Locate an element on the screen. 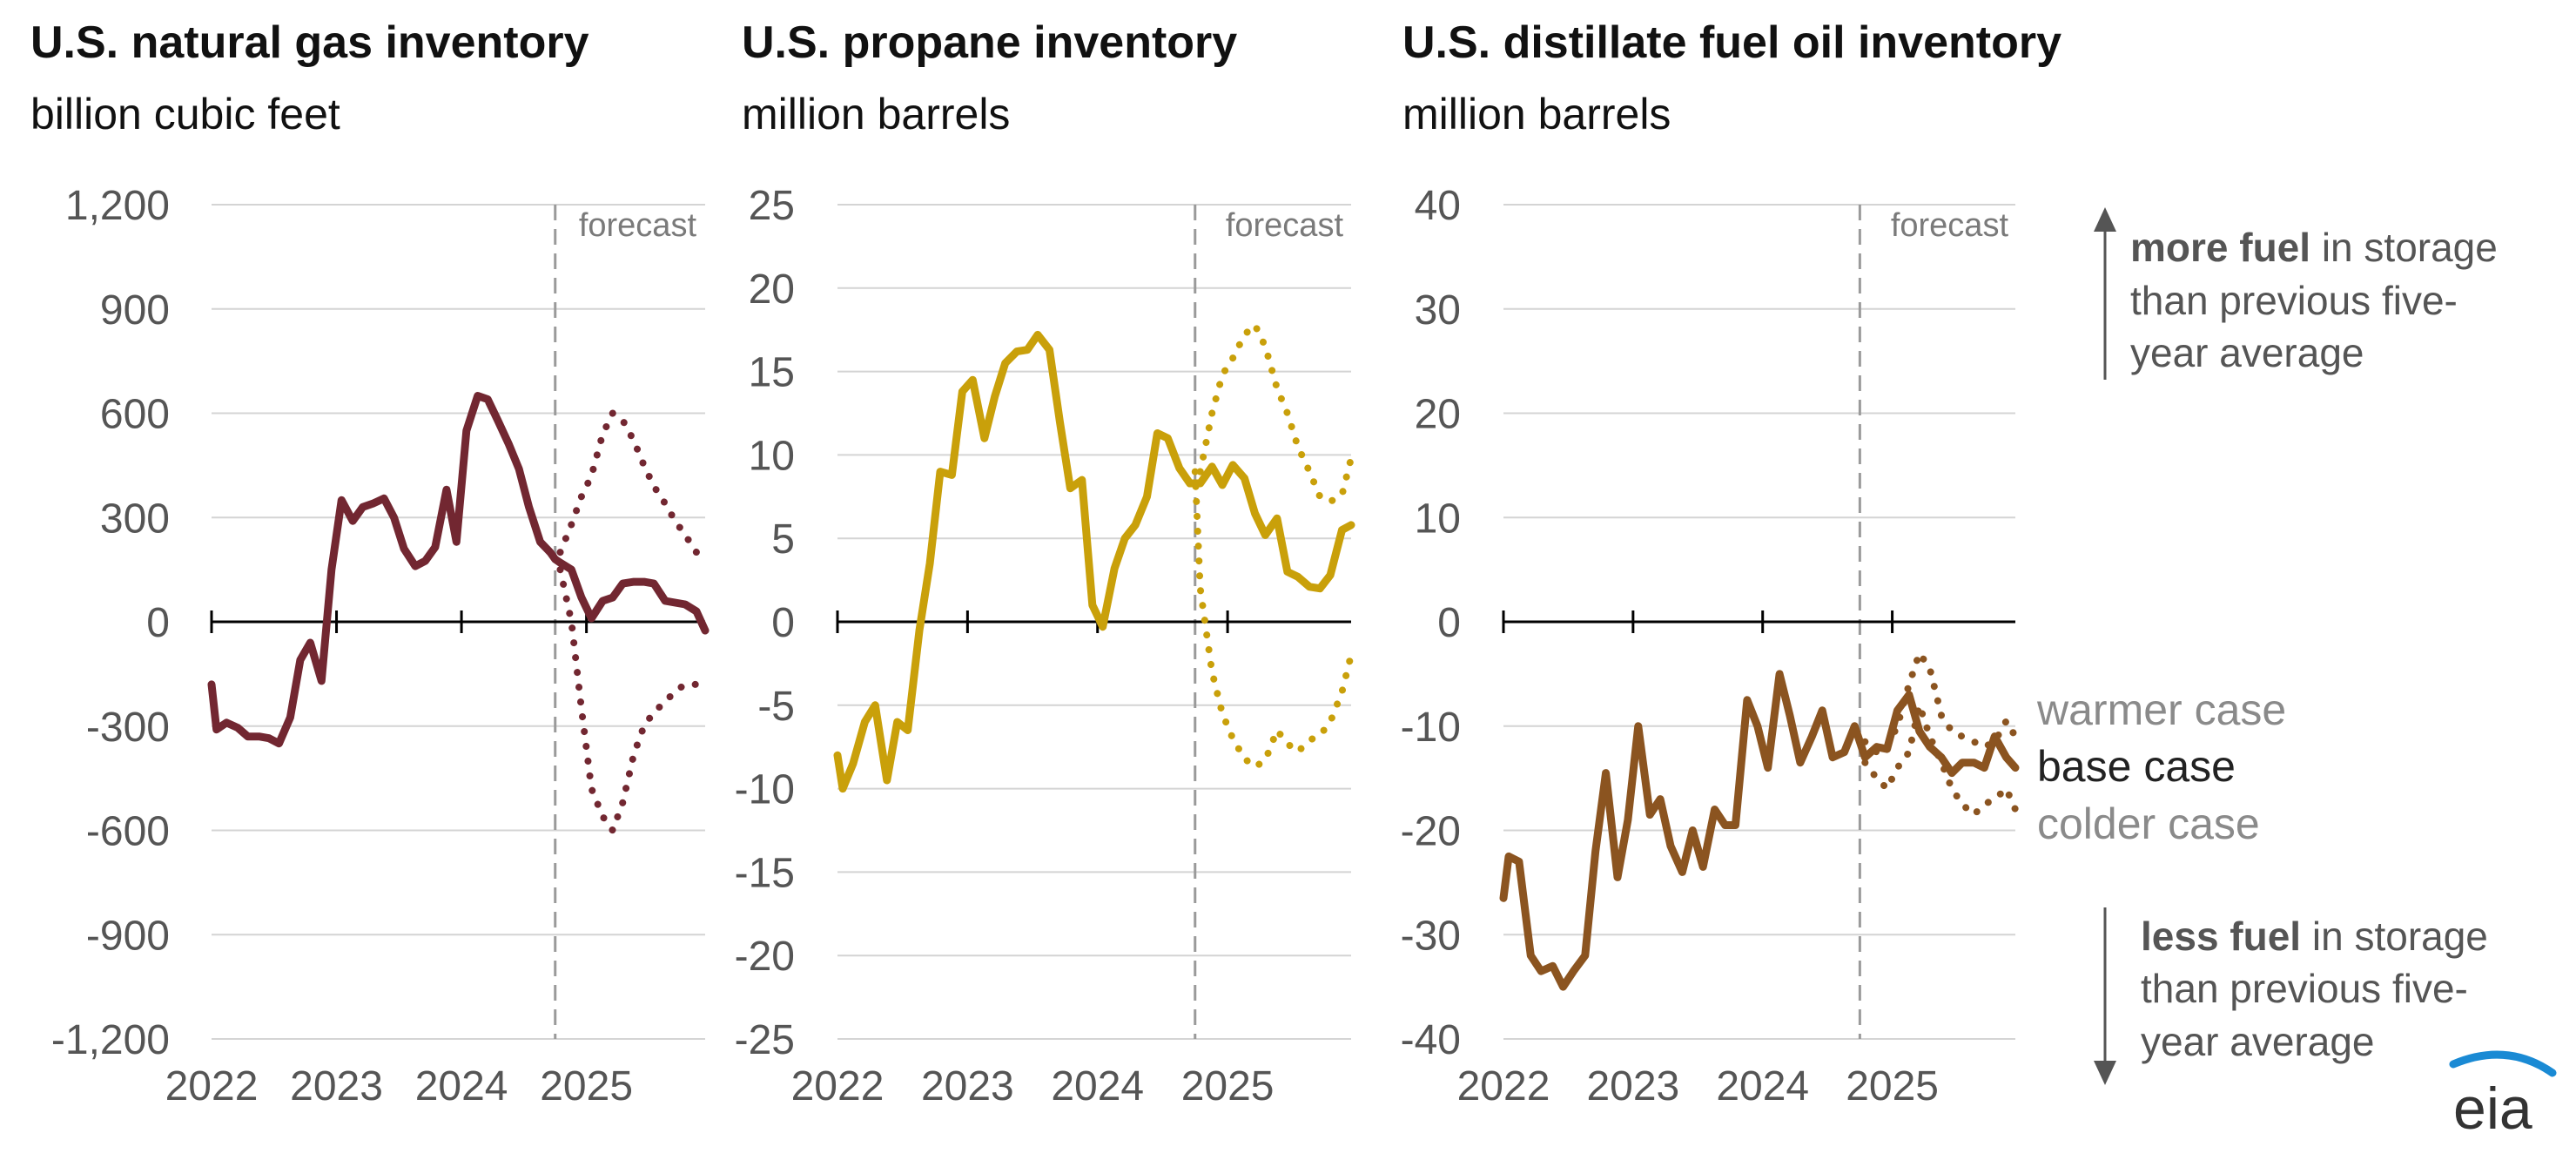 This screenshot has height=1160, width=2576. propane-y-tick-label: 20 is located at coordinates (772, 289).